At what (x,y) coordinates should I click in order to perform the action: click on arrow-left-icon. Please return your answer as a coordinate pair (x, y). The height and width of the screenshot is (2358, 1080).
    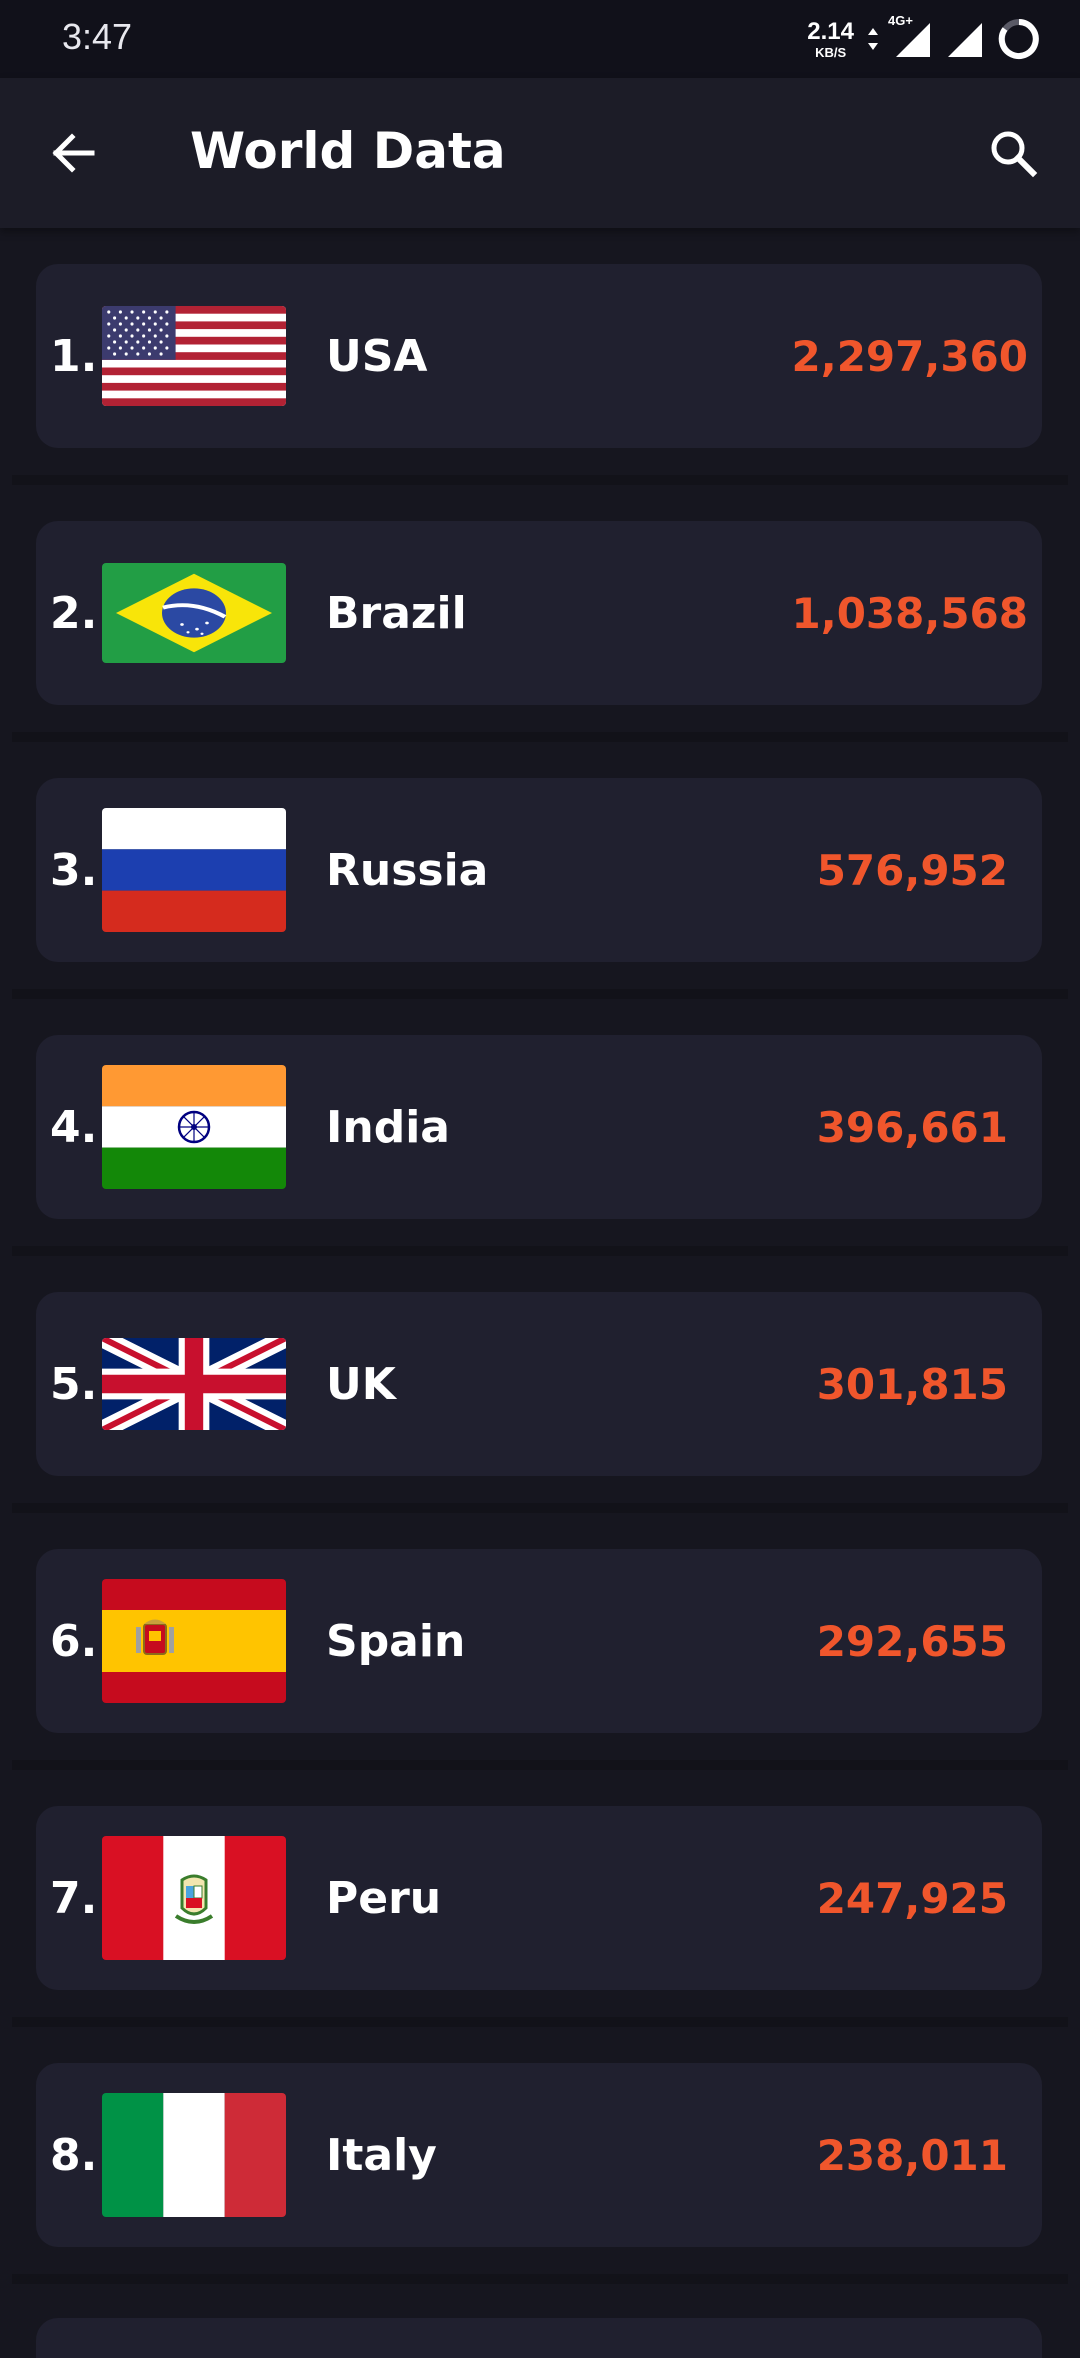
    Looking at the image, I should click on (73, 153).